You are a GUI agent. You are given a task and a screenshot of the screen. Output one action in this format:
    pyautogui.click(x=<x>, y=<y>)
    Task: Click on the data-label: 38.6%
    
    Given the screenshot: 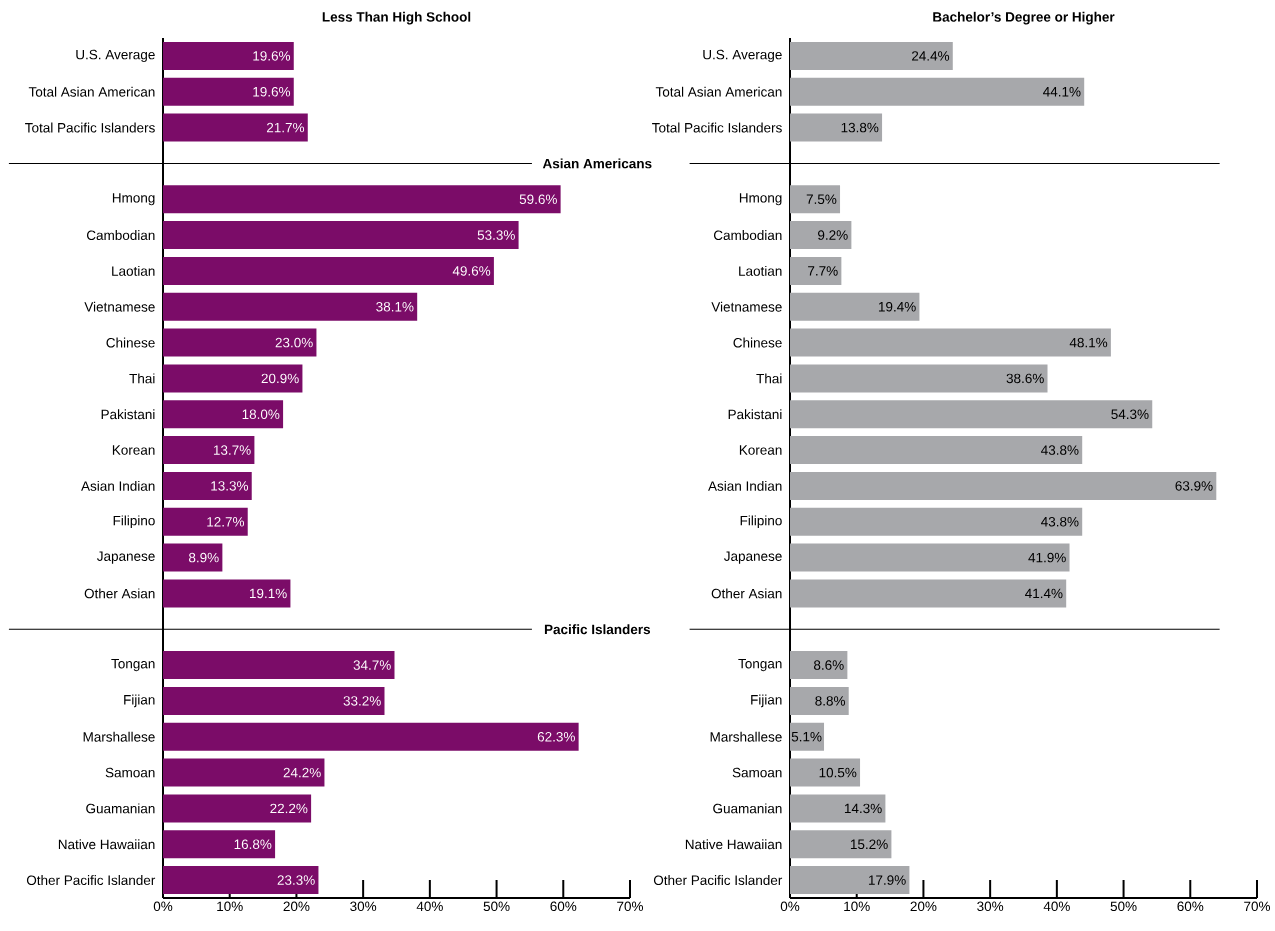 What is the action you would take?
    pyautogui.click(x=1025, y=378)
    